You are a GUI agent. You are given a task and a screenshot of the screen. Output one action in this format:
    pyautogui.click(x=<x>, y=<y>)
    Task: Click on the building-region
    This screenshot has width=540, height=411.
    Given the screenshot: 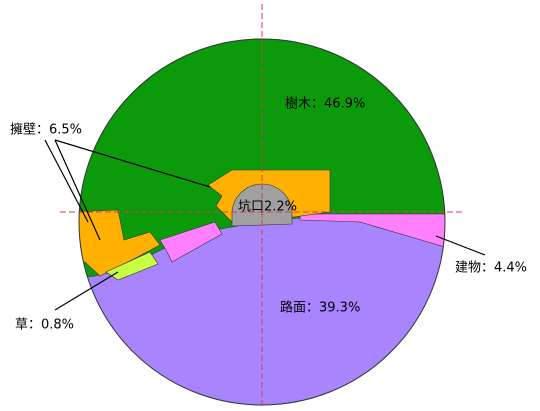 What is the action you would take?
    pyautogui.click(x=372, y=231)
    